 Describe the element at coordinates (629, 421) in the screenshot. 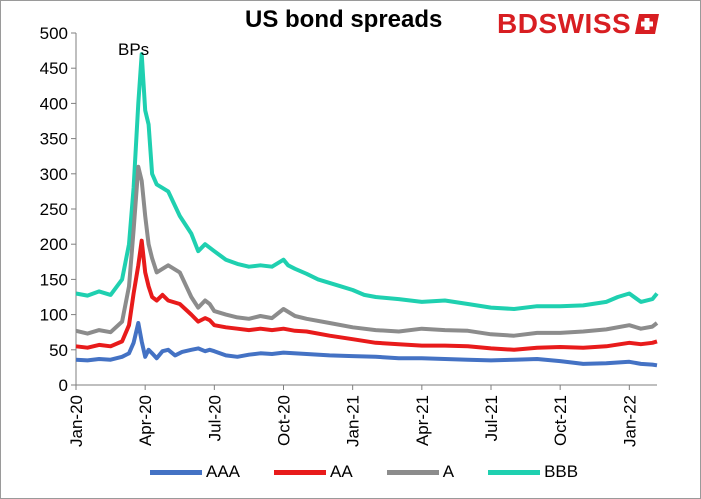

I see `x-tick-label: Jan-22` at that location.